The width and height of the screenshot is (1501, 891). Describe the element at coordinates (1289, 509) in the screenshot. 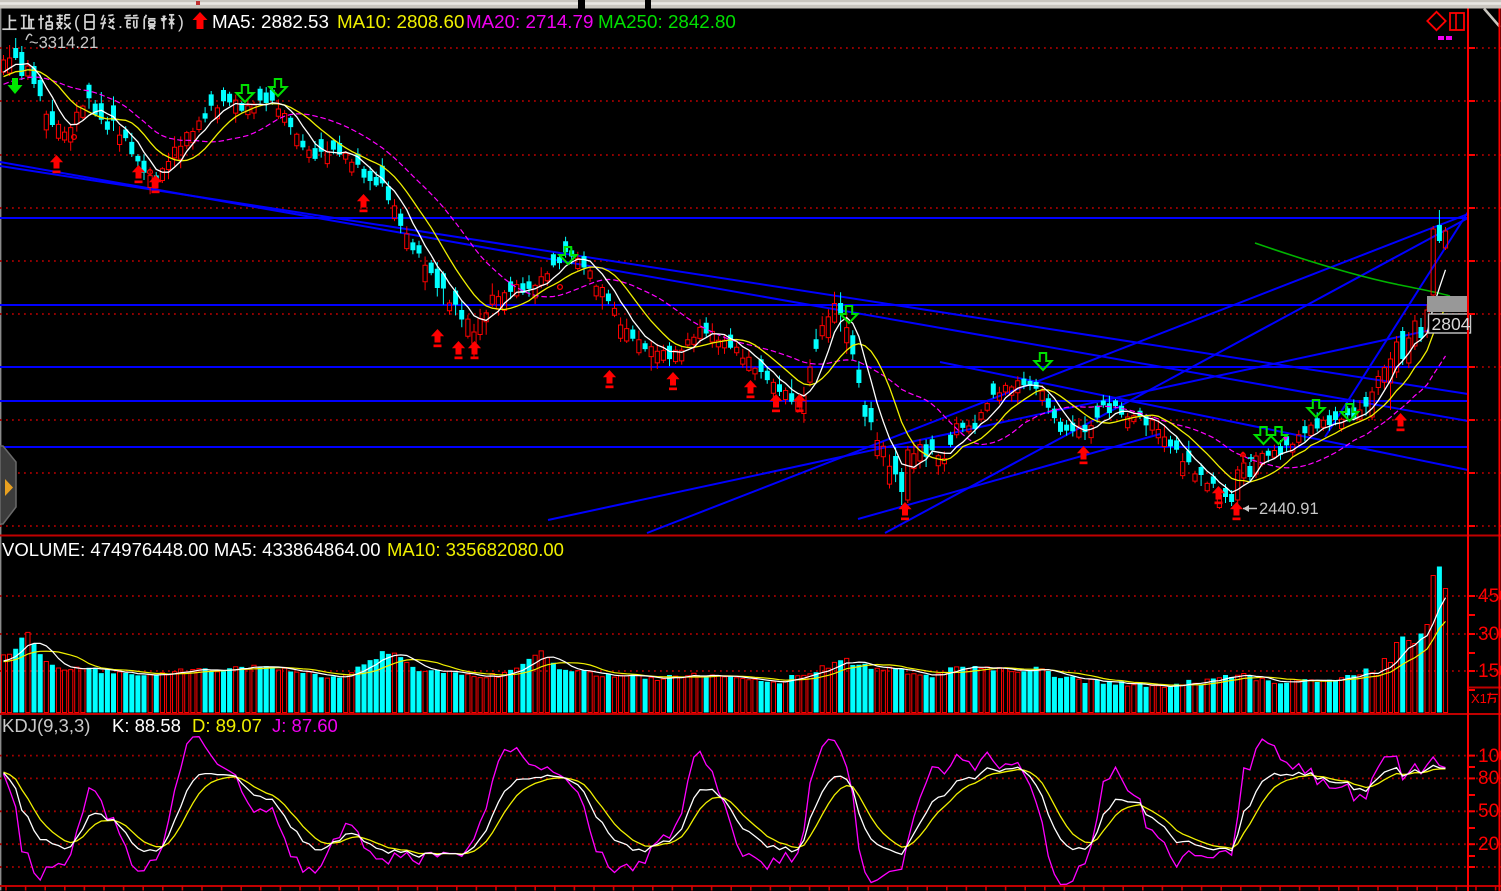

I see `svg-text: 2440.91` at that location.